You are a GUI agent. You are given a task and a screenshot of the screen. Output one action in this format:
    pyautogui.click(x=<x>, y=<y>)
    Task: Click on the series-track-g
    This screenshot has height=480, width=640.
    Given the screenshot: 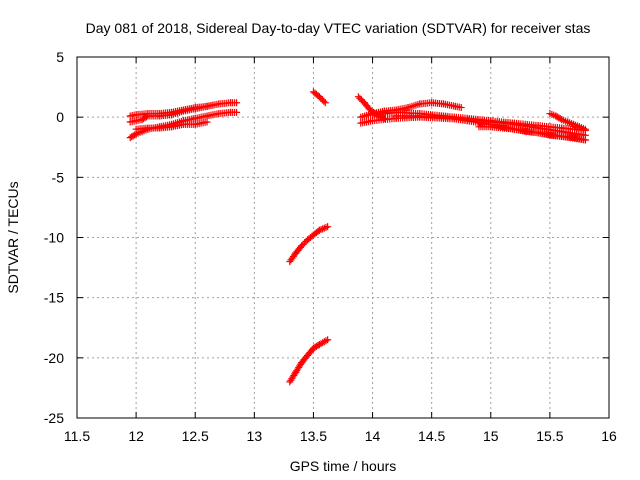 What is the action you would take?
    pyautogui.click(x=309, y=361)
    